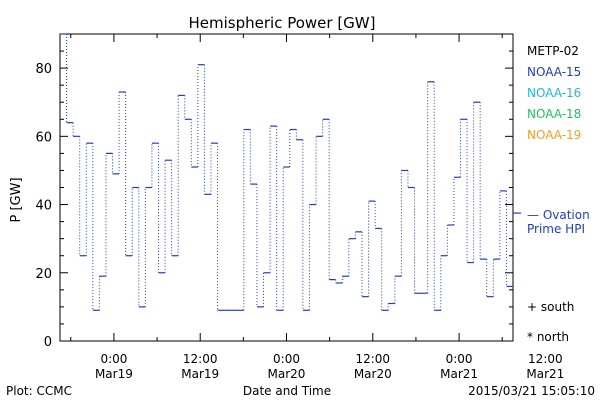 This screenshot has width=600, height=400. What do you see at coordinates (16, 199) in the screenshot?
I see `y-axis-label: P [GW]` at bounding box center [16, 199].